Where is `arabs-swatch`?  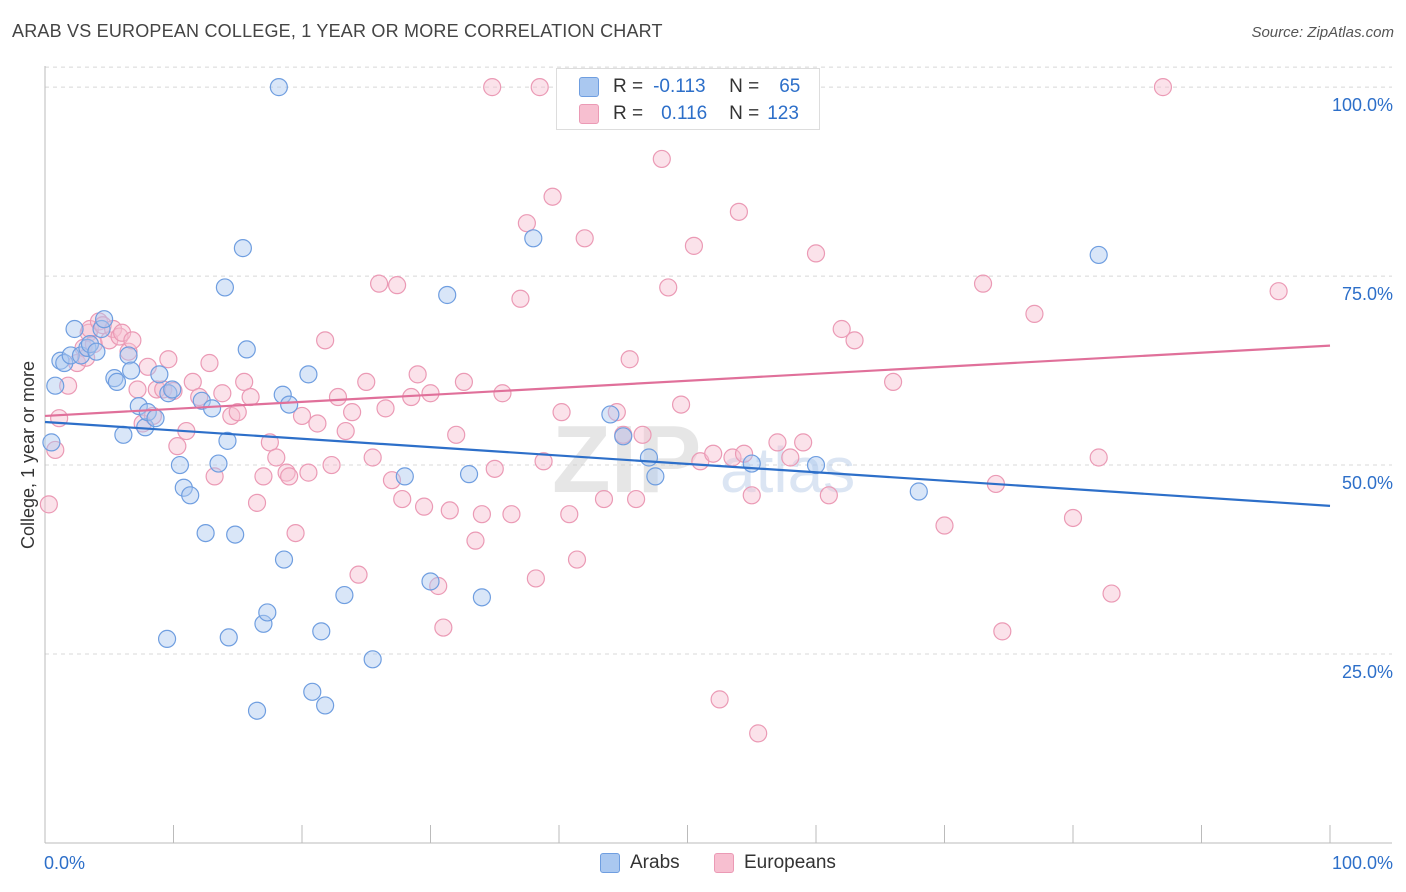
arabs-swatch is located at coordinates (589, 87).